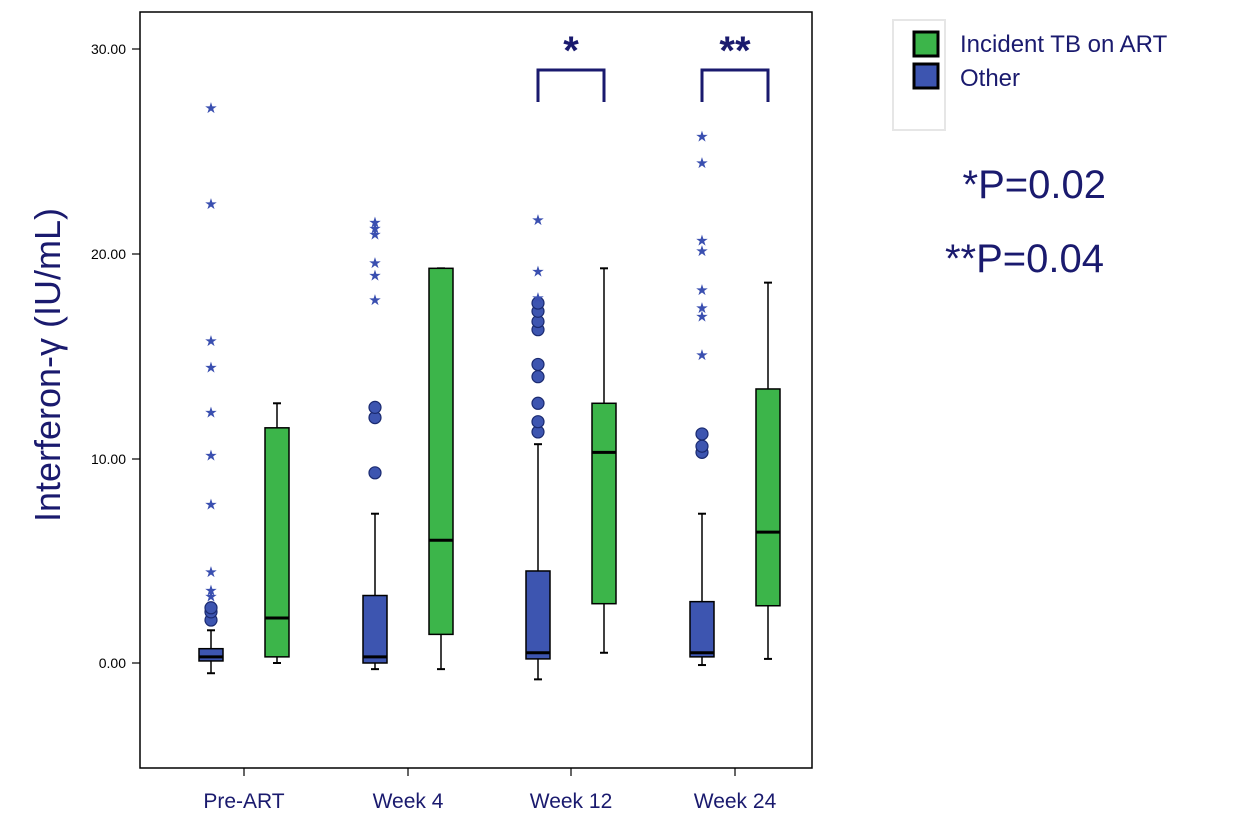 This screenshot has width=1244, height=814. Describe the element at coordinates (243, 801) in the screenshot. I see `x-category-label: Pre-ART` at that location.